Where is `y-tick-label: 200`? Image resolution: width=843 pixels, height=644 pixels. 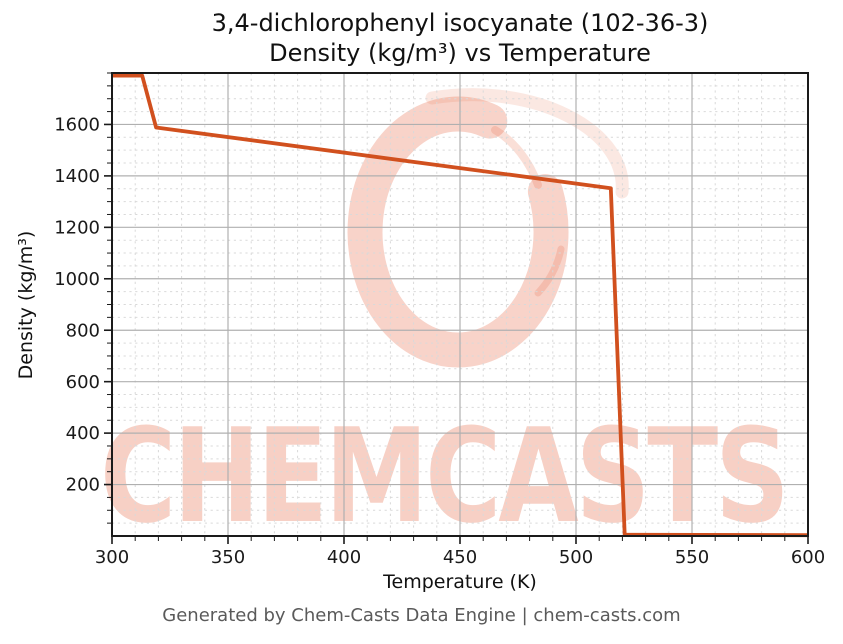
y-tick-label: 200 is located at coordinates (83, 485).